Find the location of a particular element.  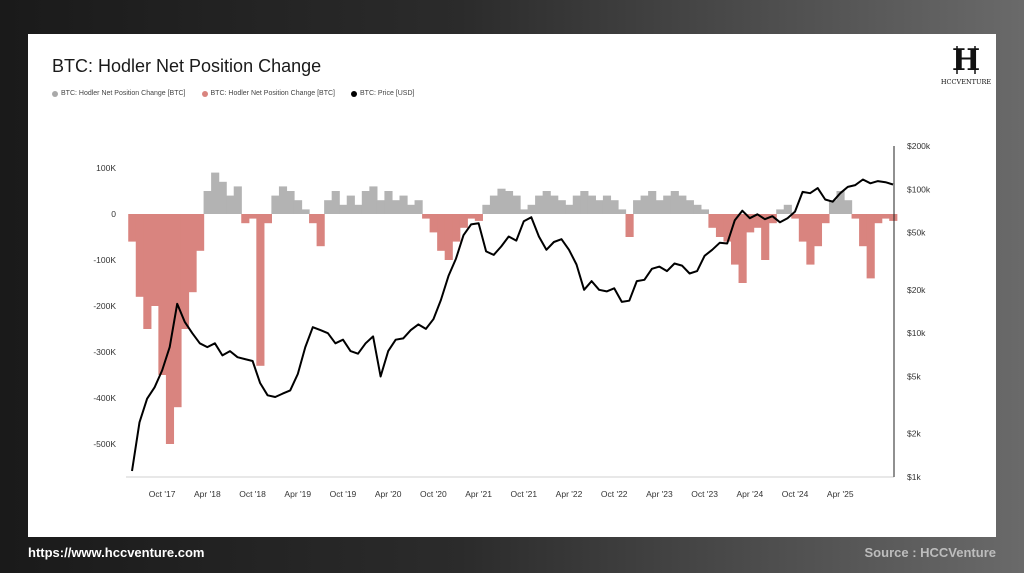

right-y-tick-label: $200k is located at coordinates (919, 146).